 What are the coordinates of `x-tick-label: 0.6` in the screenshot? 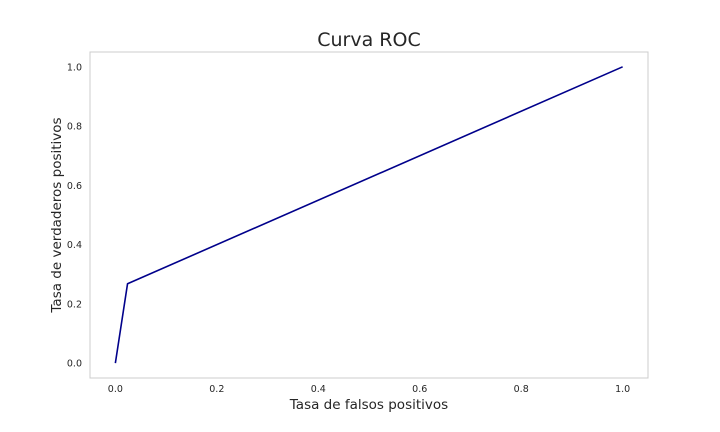 It's located at (419, 389).